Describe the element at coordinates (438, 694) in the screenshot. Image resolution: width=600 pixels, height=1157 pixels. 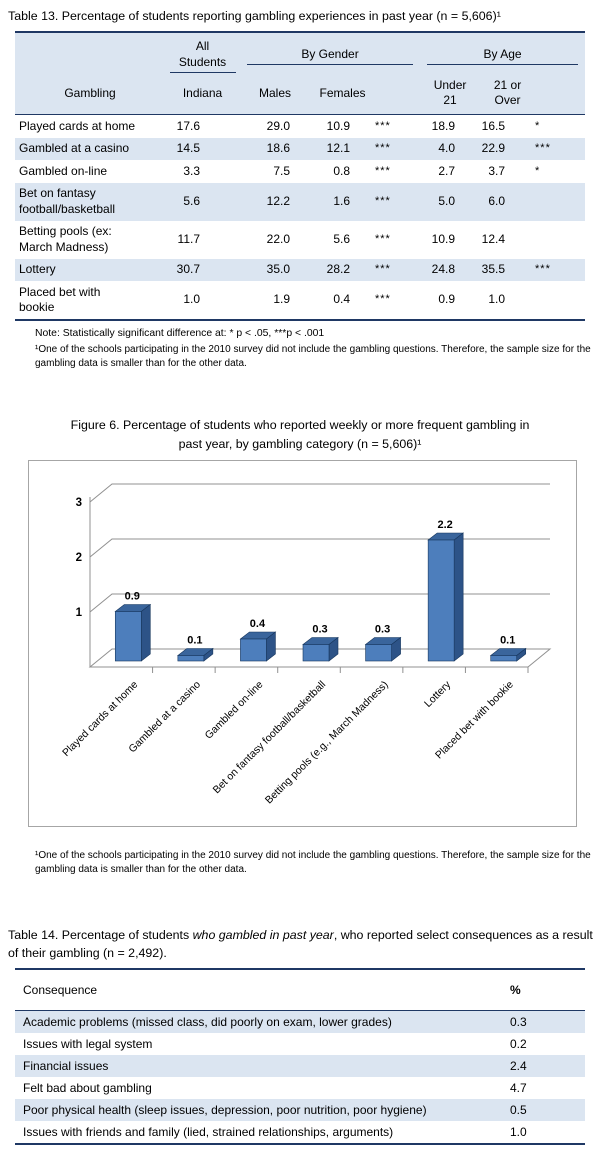
I see `category-label: Lottery` at that location.